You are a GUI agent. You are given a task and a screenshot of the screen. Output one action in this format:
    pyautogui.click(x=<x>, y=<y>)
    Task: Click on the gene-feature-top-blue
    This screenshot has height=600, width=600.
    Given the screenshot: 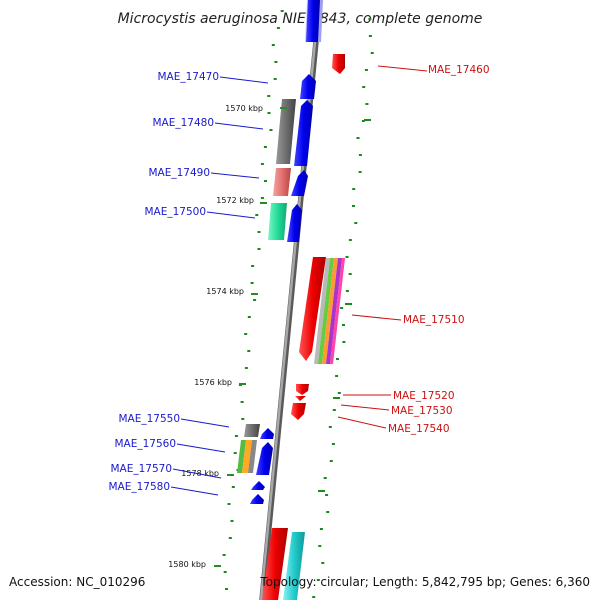 What is the action you would take?
    pyautogui.click(x=313, y=21)
    